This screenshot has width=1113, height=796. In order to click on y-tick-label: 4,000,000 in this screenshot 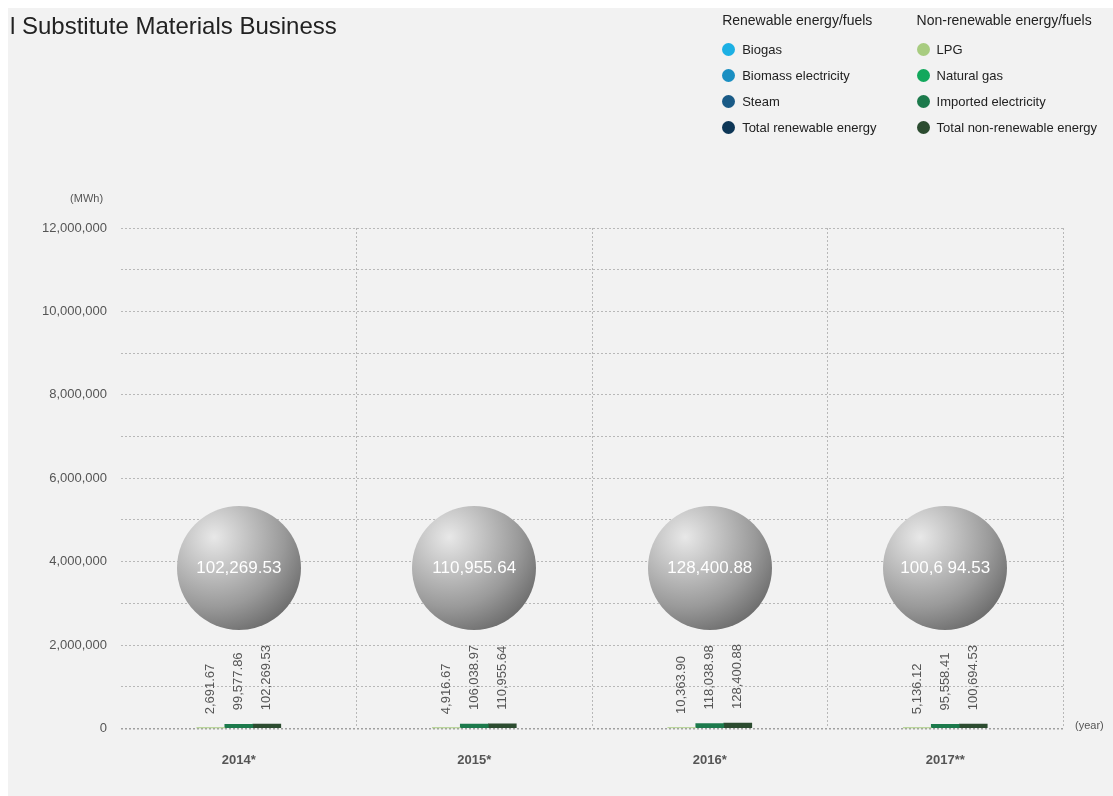, I will do `click(78, 561)`.